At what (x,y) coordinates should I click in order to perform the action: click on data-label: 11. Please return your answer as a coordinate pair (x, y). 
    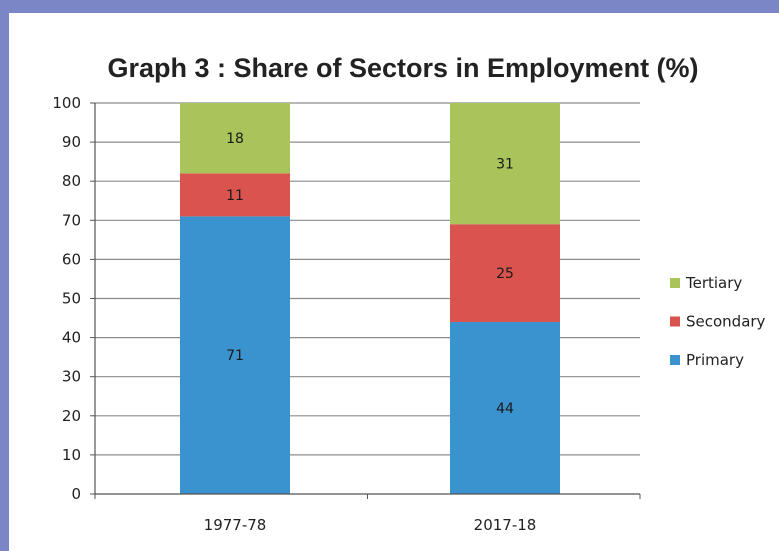
    Looking at the image, I should click on (235, 196).